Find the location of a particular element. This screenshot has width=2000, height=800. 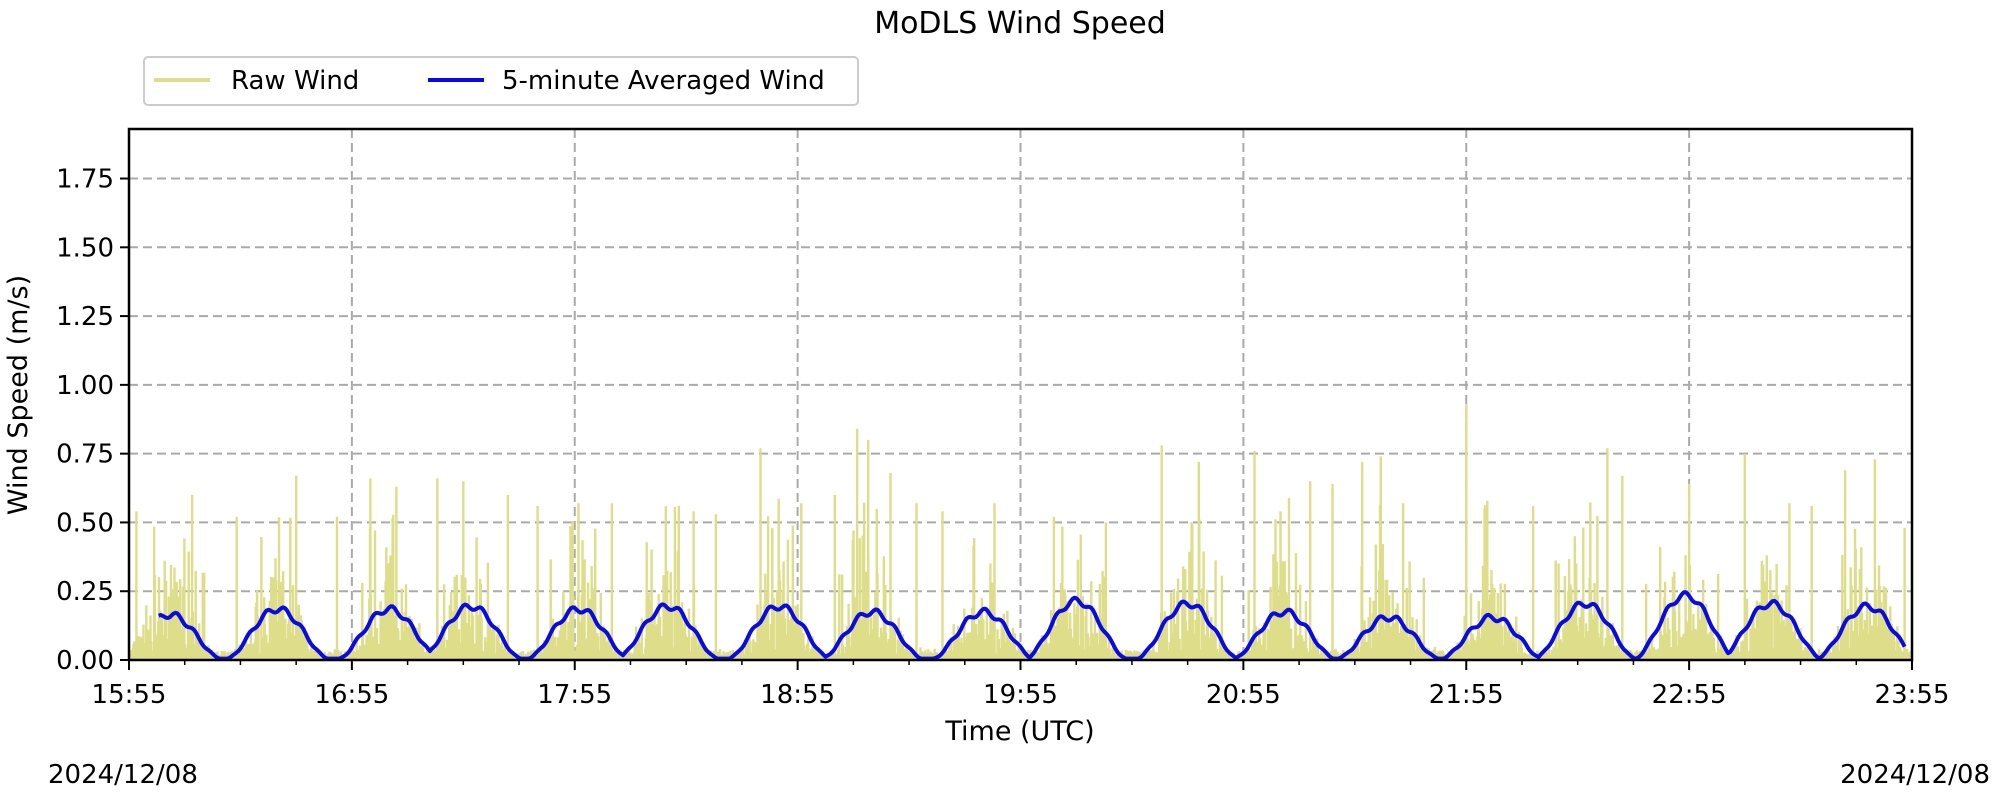

x-tick-label: 23:55 is located at coordinates (1912, 695).